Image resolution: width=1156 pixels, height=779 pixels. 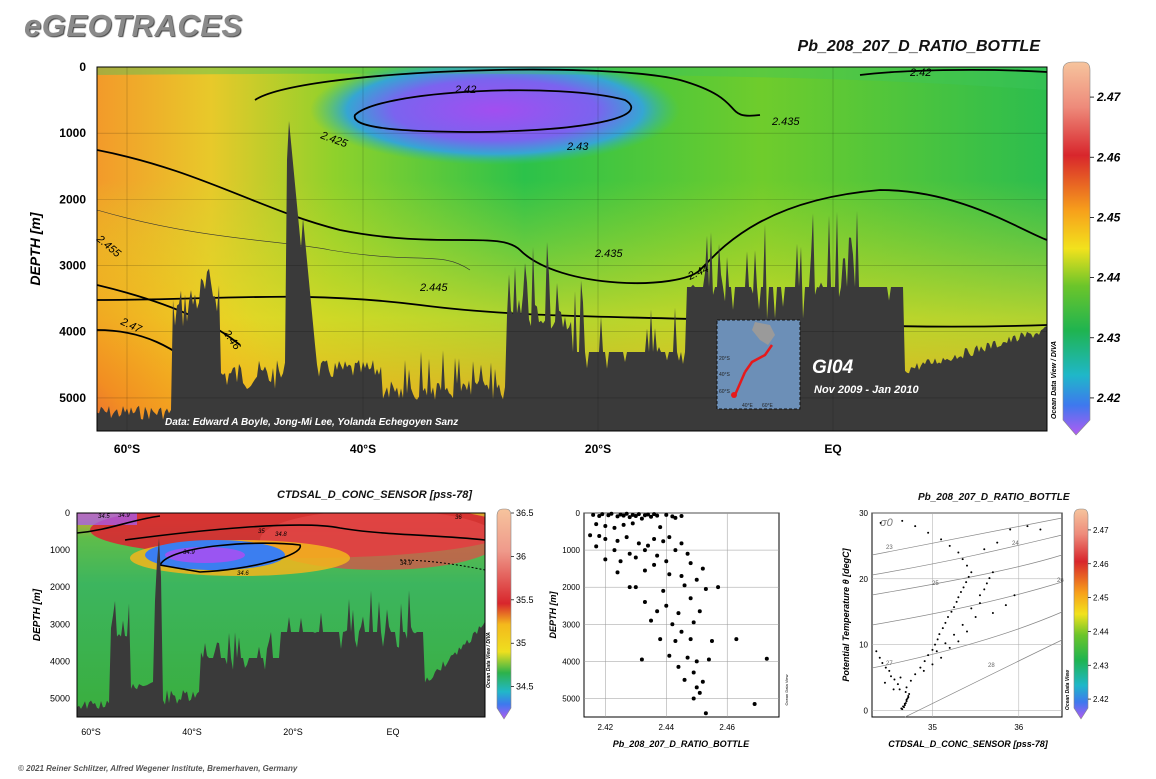 What do you see at coordinates (1060, 581) in the screenshot?
I see `ts-isopycnal-label-26: 26` at bounding box center [1060, 581].